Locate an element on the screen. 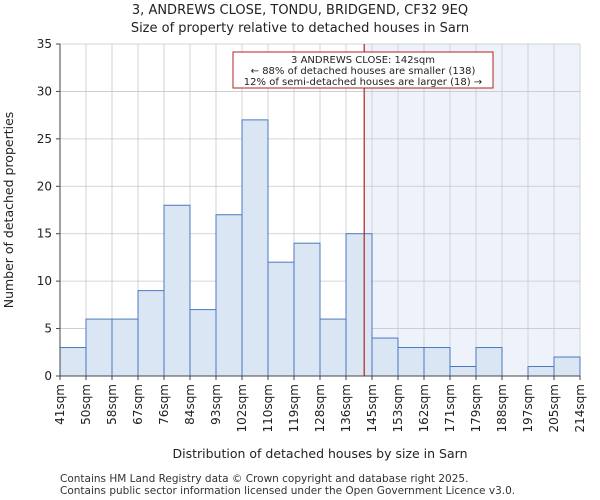  y-tick-label: 15 is located at coordinates (44, 234).